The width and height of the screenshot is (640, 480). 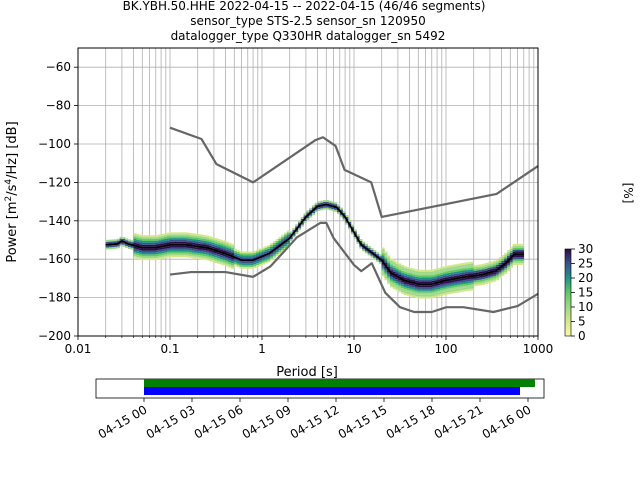 I want to click on colorbar-tick-label: 10, so click(x=585, y=307).